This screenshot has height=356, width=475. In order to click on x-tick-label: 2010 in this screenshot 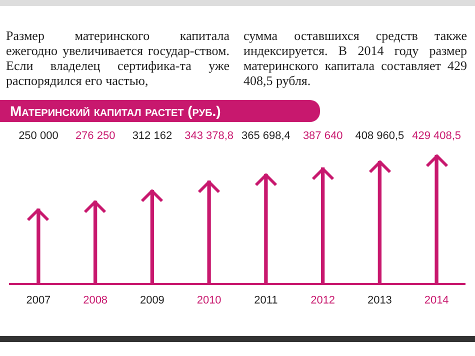, I will do `click(209, 300)`.